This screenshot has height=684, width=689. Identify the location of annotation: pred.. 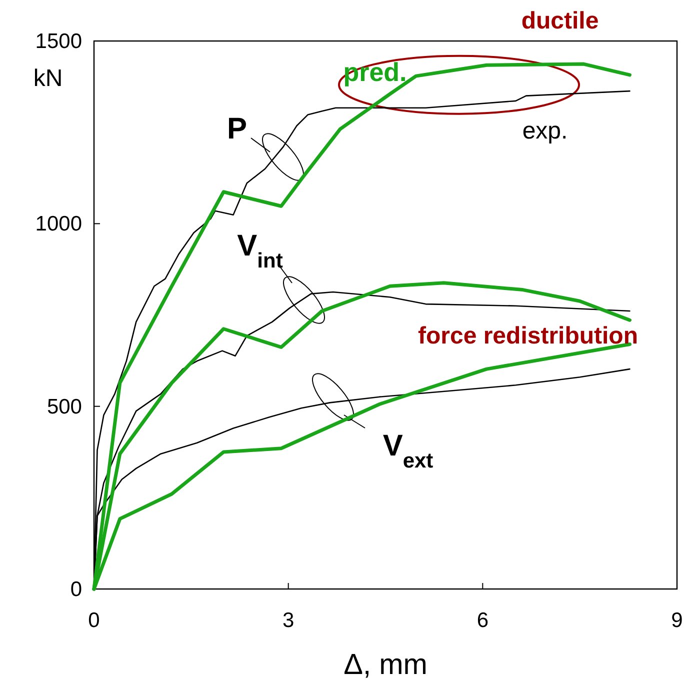
(375, 72).